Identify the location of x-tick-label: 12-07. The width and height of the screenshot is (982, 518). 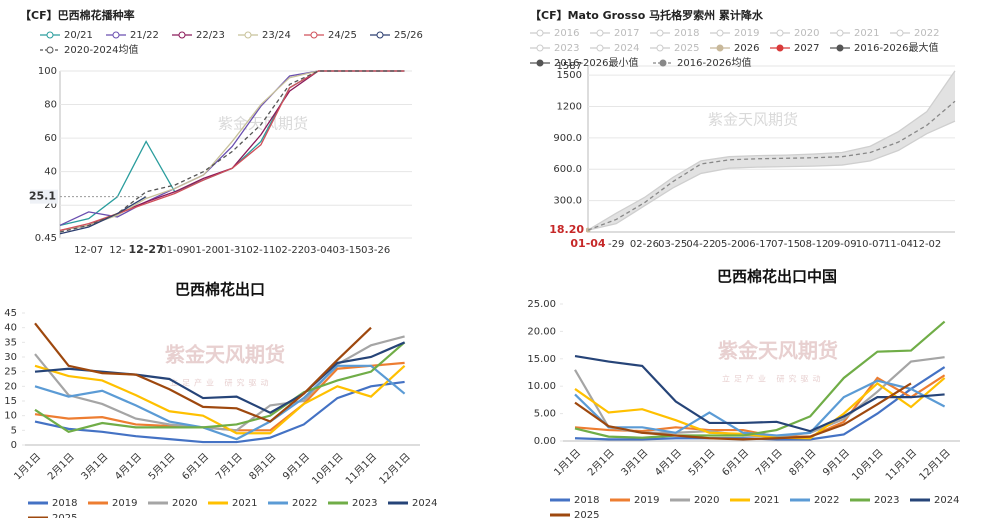
(88, 250).